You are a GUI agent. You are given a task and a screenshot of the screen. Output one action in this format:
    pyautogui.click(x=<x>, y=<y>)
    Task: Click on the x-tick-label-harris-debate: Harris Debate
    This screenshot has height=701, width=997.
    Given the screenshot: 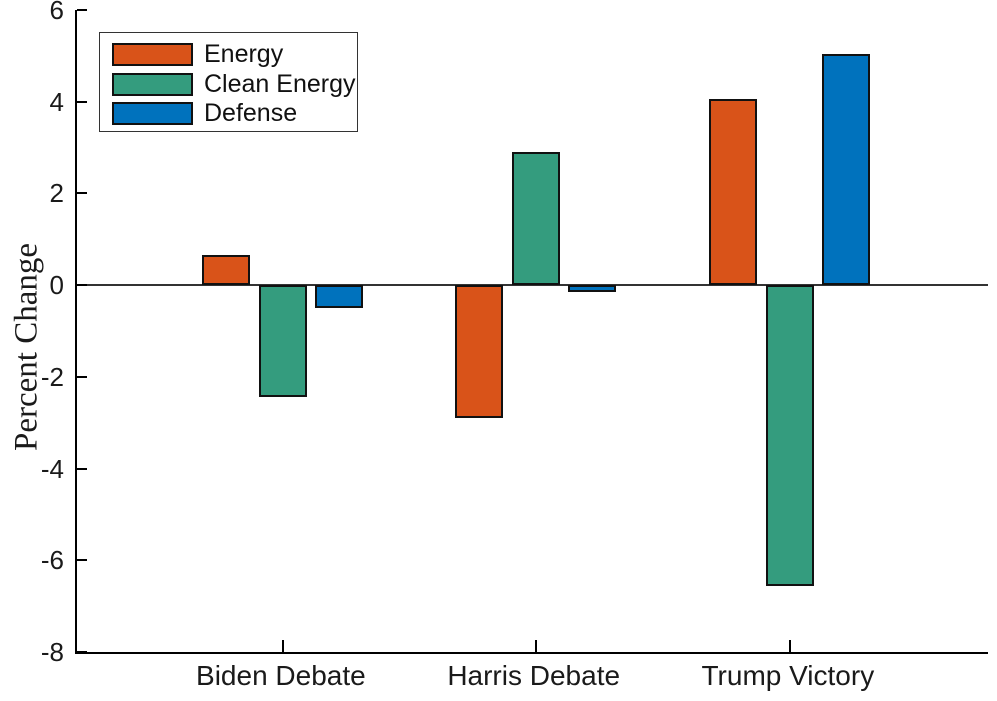 What is the action you would take?
    pyautogui.click(x=534, y=675)
    